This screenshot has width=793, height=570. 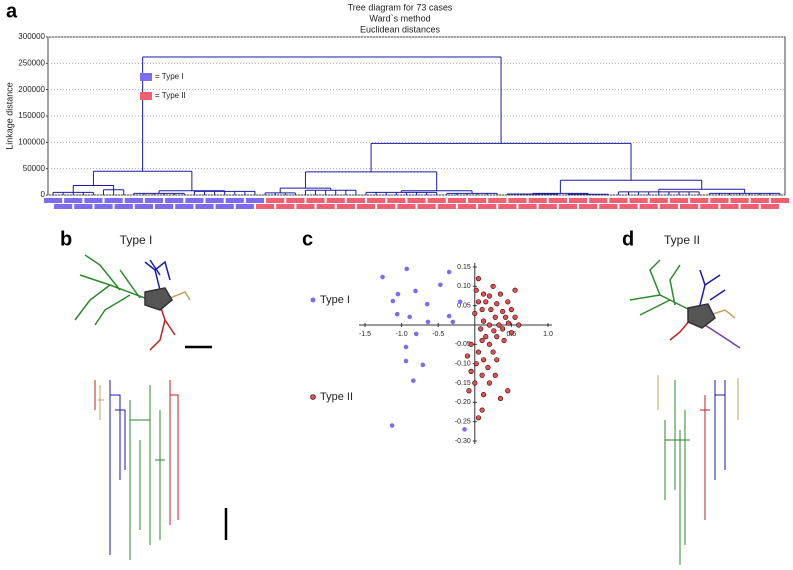 What do you see at coordinates (365, 334) in the screenshot?
I see `x-tick-label: -1.5` at bounding box center [365, 334].